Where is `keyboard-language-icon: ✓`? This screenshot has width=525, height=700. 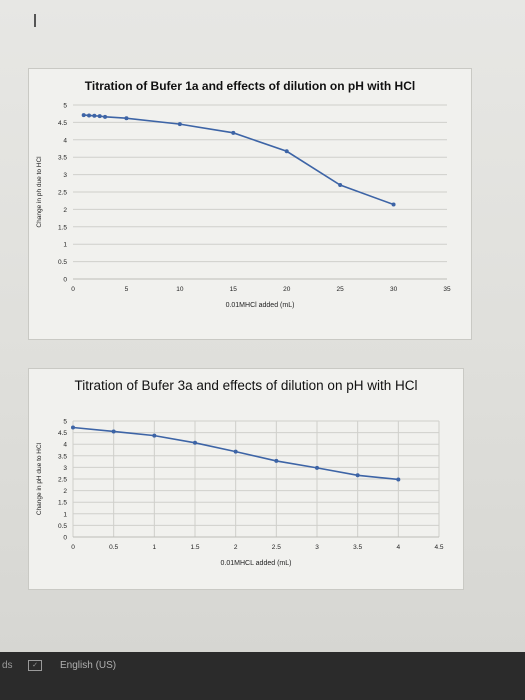
keyboard-language-icon: ✓ is located at coordinates (35, 665).